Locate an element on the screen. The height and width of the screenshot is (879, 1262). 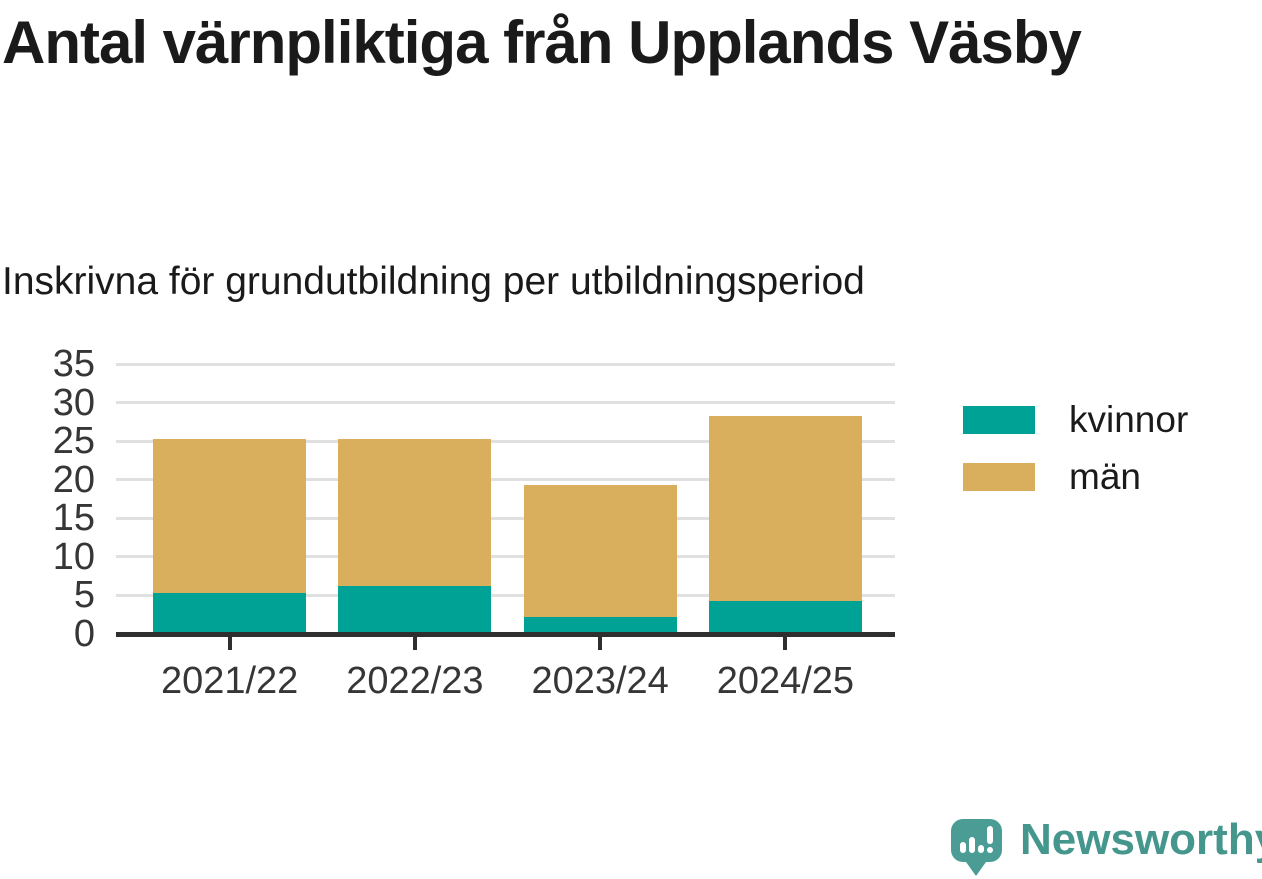
y-tick-label-25: 25 is located at coordinates (73, 441).